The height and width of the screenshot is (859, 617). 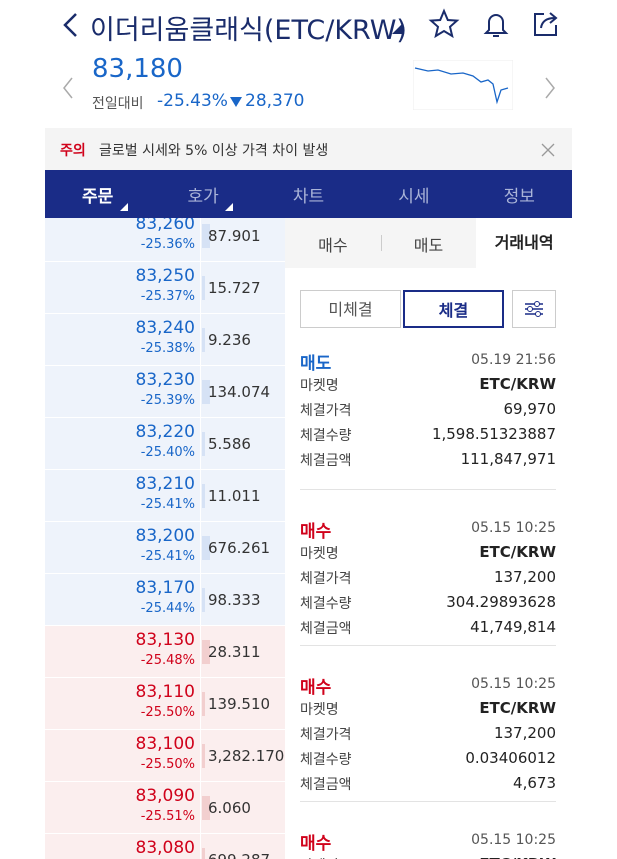 I want to click on filter-button: 체결, so click(x=453, y=309).